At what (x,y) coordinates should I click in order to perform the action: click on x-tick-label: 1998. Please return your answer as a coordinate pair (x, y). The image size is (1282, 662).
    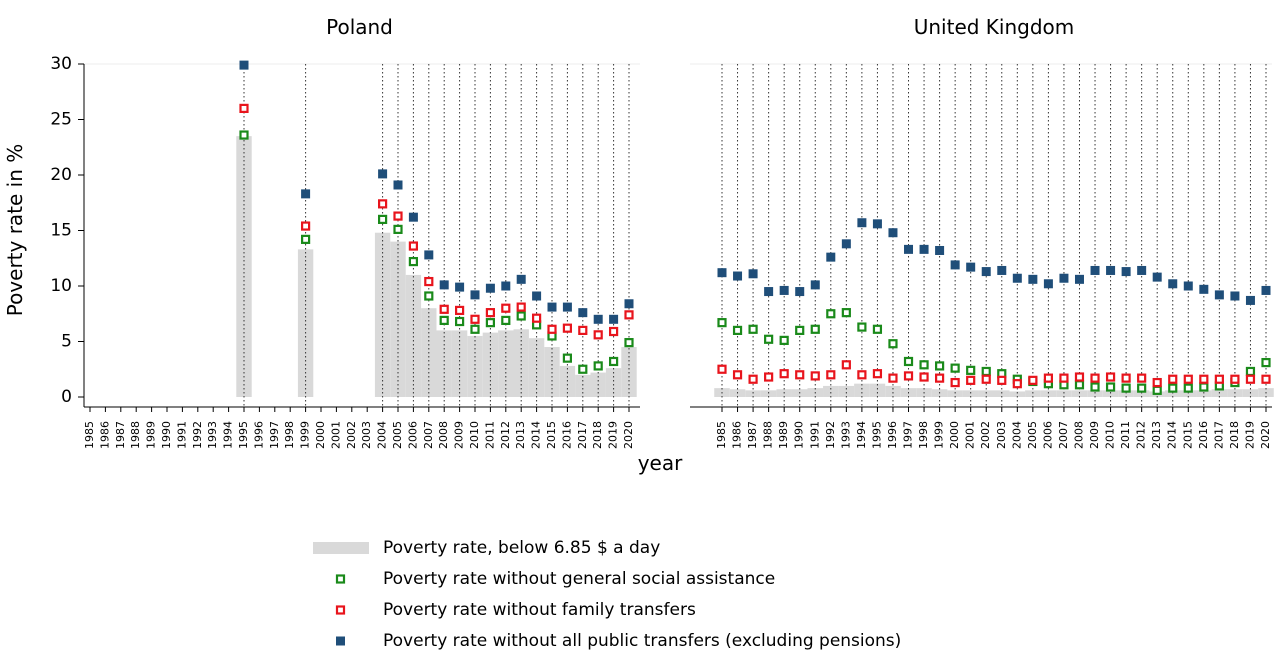
    Looking at the image, I should click on (289, 435).